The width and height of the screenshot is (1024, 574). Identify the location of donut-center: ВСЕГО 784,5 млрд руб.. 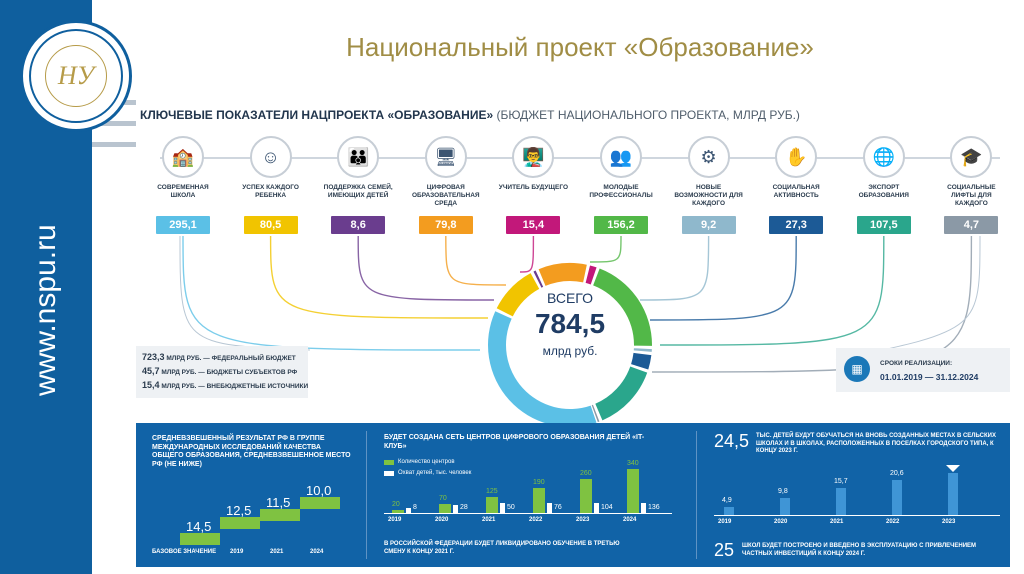
(570, 324).